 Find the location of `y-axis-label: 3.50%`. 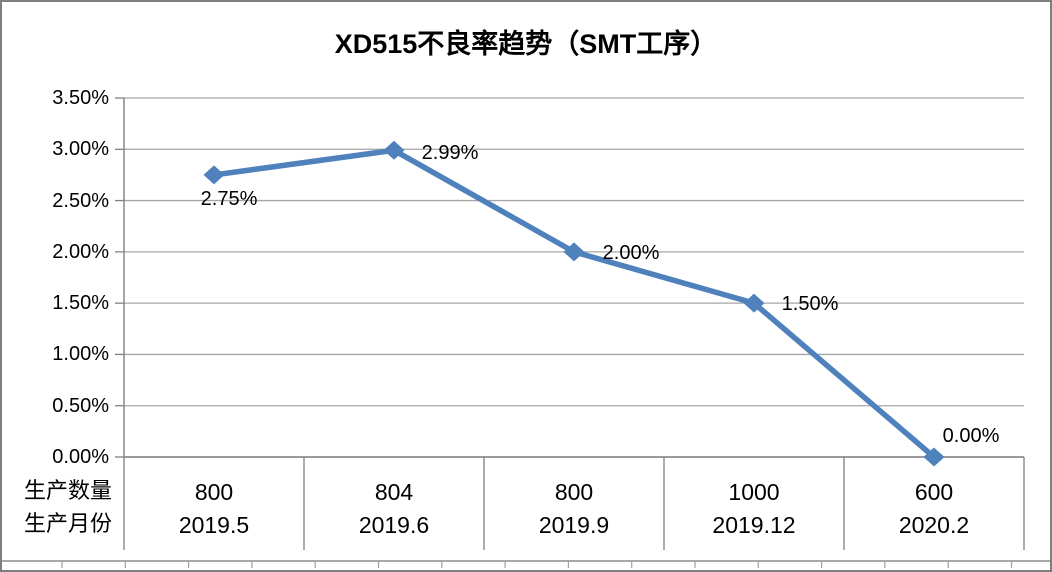

y-axis-label: 3.50% is located at coordinates (80, 98).